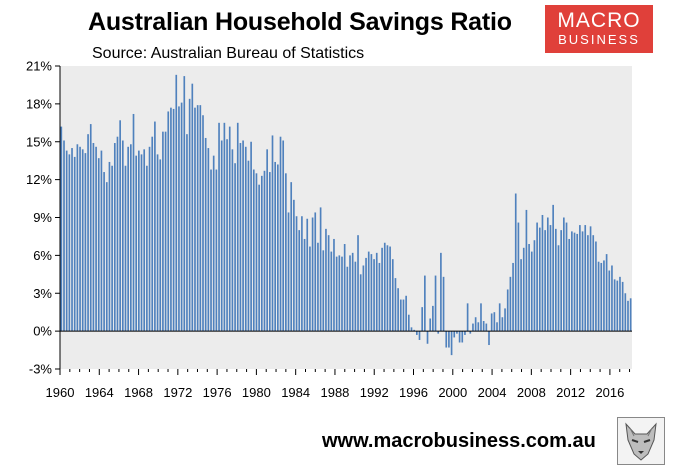 Image resolution: width=675 pixels, height=471 pixels. Describe the element at coordinates (39, 218) in the screenshot. I see `y-tick-labels: -3% 0% 3% 6% 9% 12% 15% 18% 21%` at that location.